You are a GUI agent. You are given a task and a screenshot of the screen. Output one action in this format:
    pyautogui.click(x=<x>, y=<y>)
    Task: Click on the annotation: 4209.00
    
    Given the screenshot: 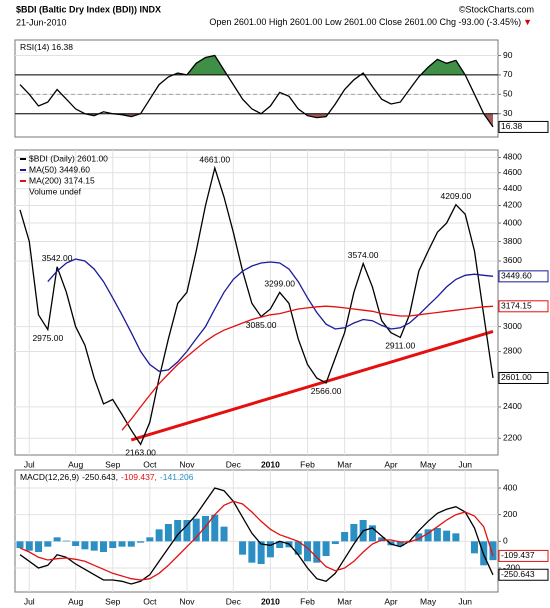 What is the action you would take?
    pyautogui.click(x=456, y=196)
    